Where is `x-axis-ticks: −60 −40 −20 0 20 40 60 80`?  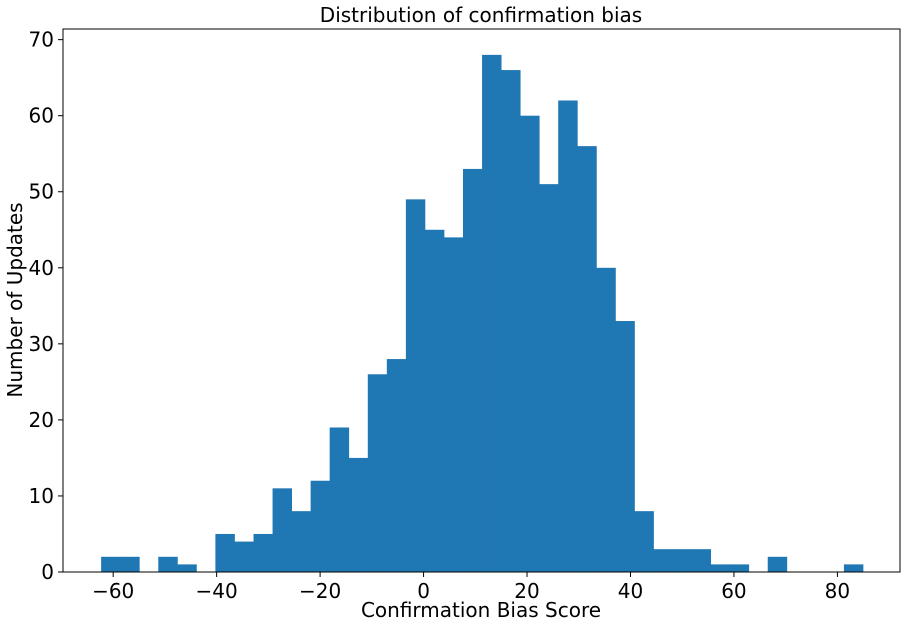
x-axis-ticks: −60 −40 −20 0 20 40 60 80 is located at coordinates (471, 587).